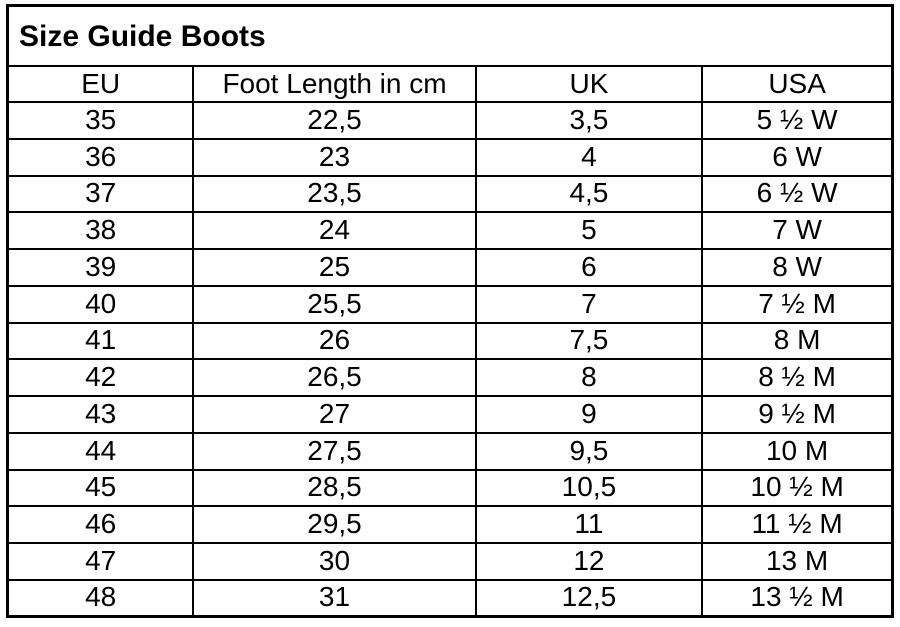 This screenshot has height=627, width=900. What do you see at coordinates (334, 377) in the screenshot?
I see `table-cell-foot-length: 26,5` at bounding box center [334, 377].